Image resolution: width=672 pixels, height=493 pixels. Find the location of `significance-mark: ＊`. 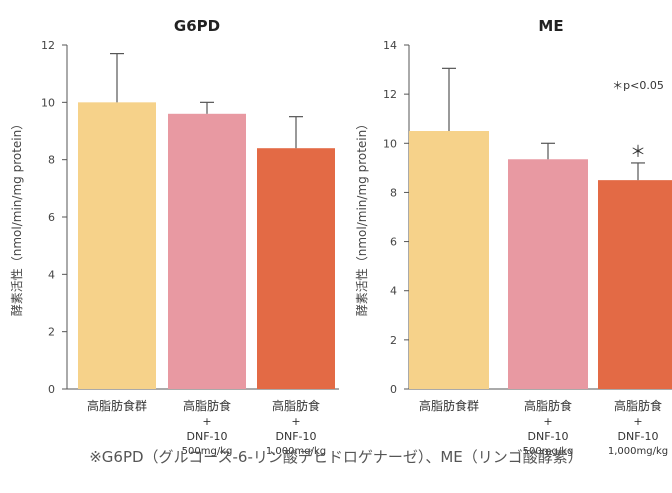

significance-mark: ＊ is located at coordinates (638, 151).